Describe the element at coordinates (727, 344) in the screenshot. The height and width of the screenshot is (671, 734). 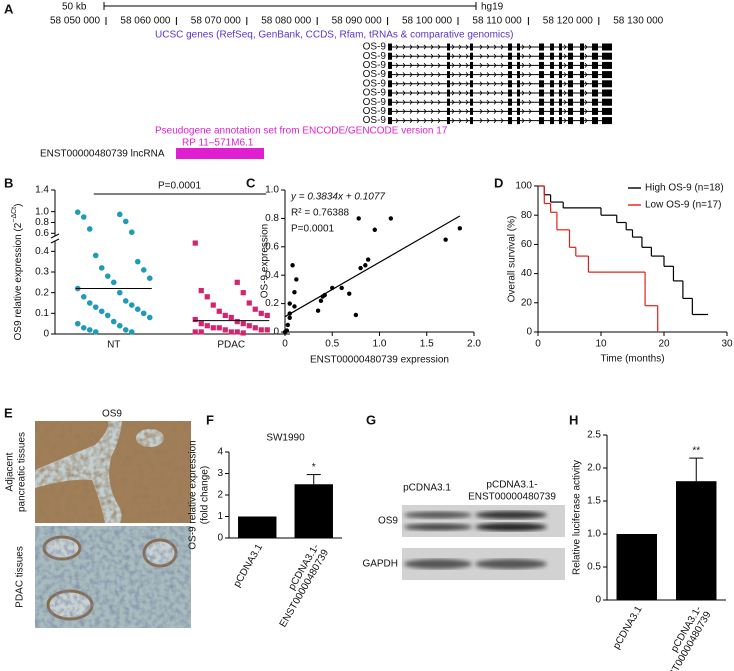
I see `x-tick-label: 30` at that location.